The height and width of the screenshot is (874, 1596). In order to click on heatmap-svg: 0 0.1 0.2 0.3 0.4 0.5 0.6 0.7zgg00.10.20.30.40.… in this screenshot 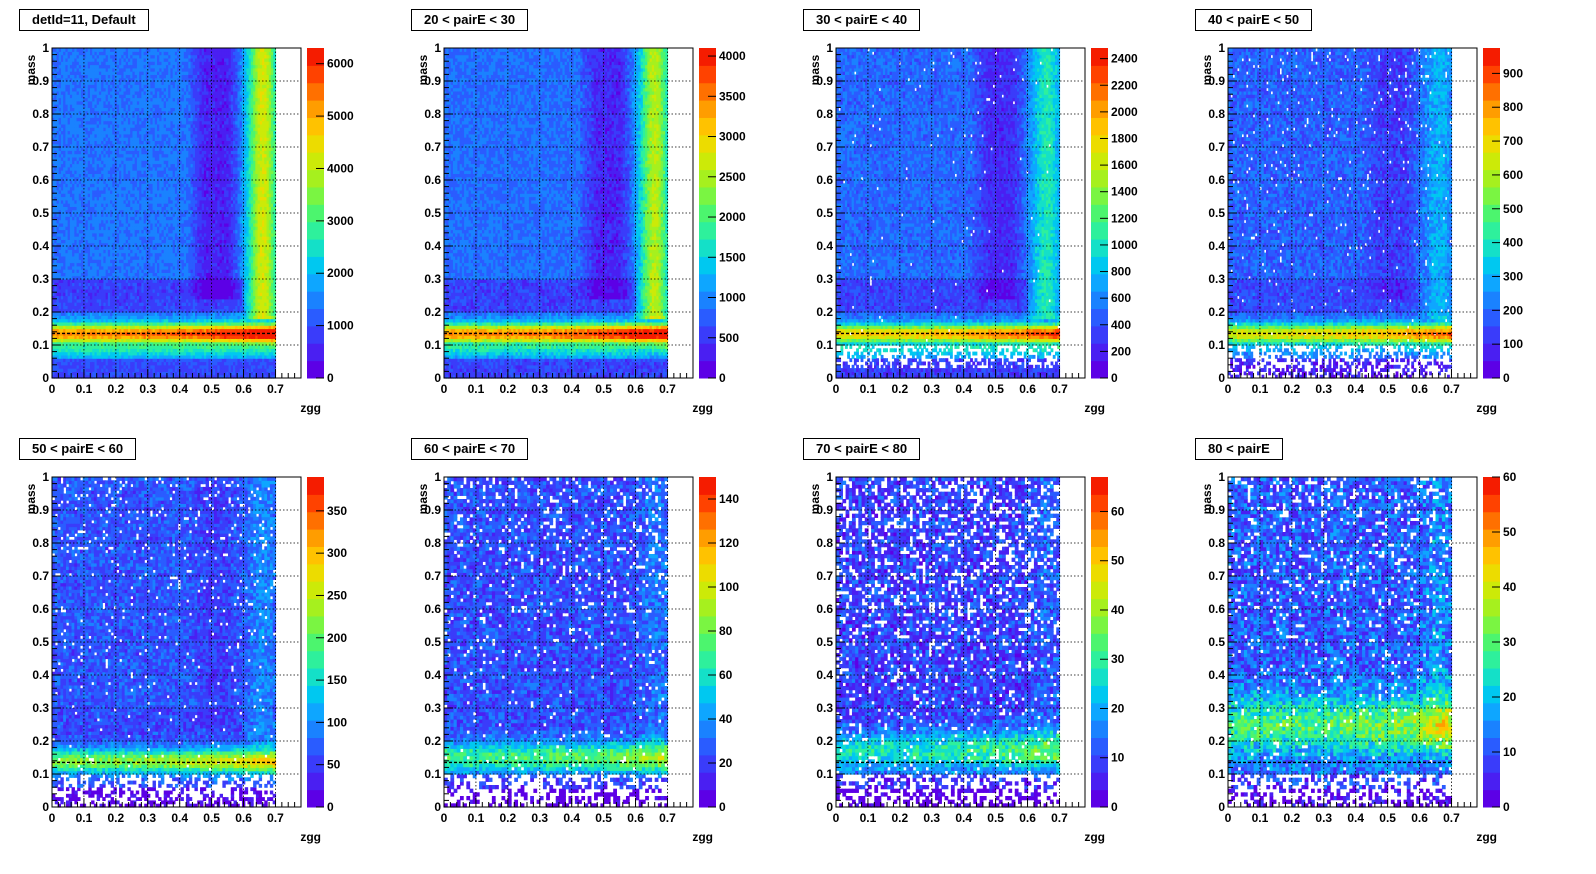, I will do `click(201, 218)`.